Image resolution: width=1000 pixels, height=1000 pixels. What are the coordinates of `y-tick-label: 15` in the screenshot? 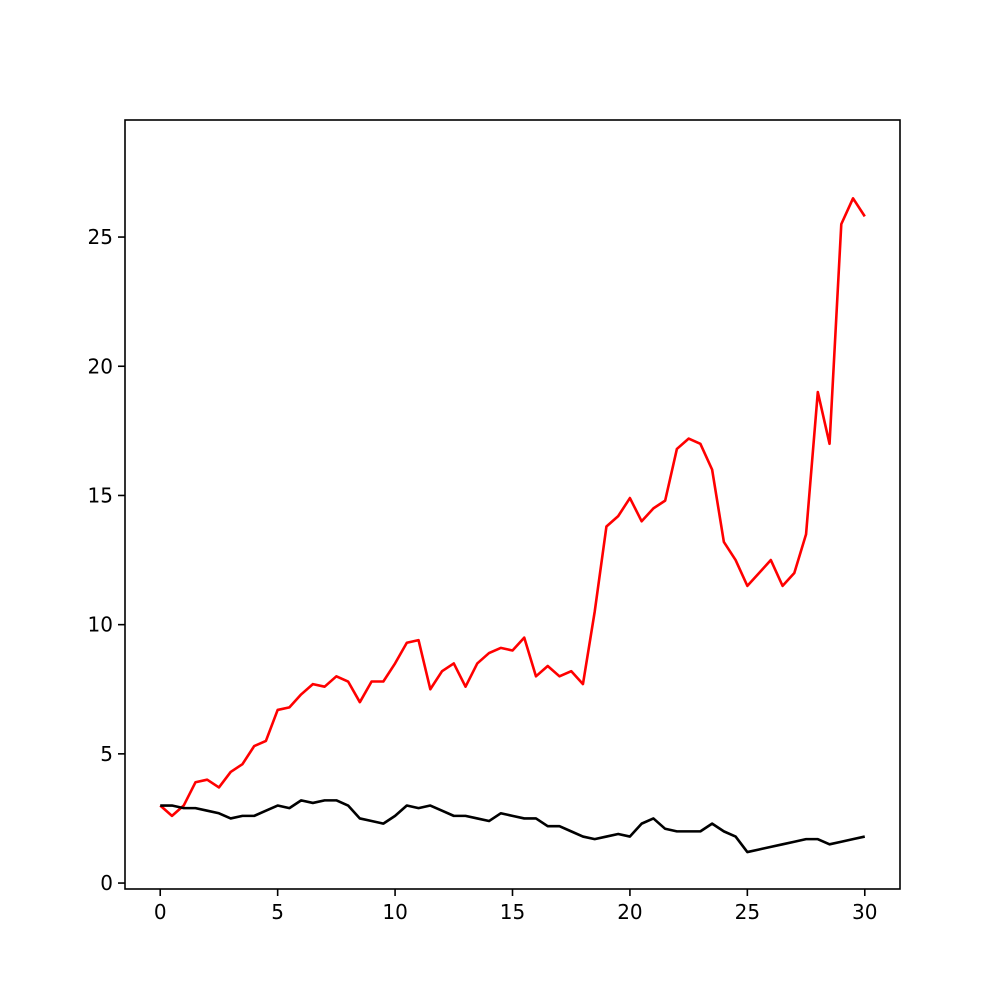 It's located at (100, 495).